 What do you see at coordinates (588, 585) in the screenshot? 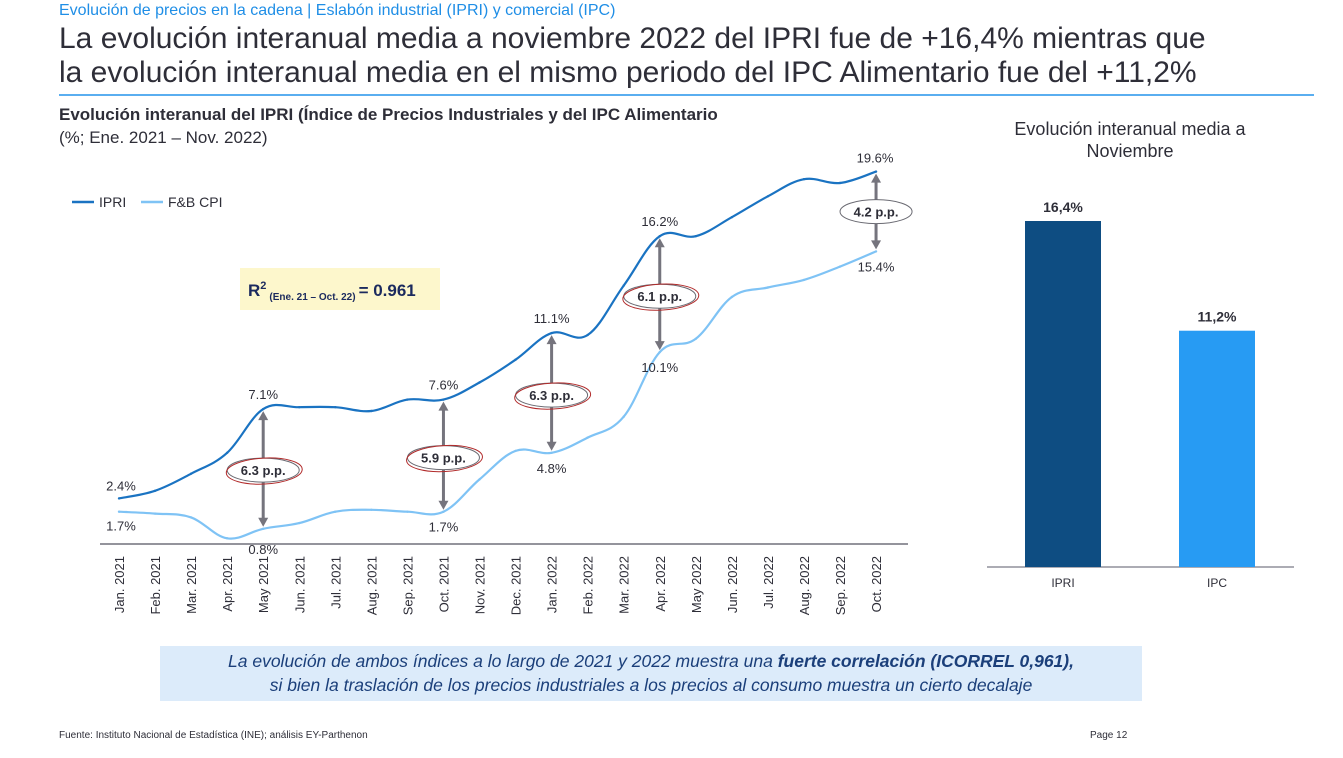
I see `x-tick-label: Feb. 2022` at bounding box center [588, 585].